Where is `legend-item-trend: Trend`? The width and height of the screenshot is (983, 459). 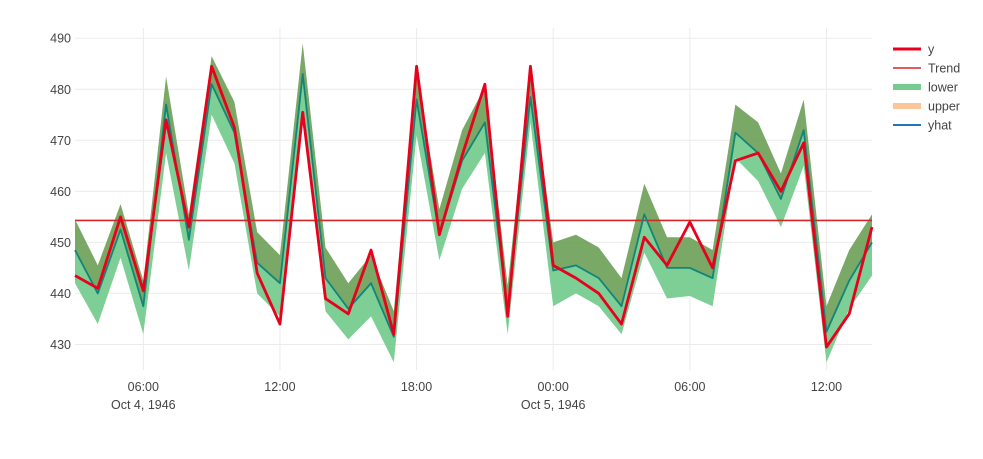
legend-item-trend: Trend is located at coordinates (926, 69).